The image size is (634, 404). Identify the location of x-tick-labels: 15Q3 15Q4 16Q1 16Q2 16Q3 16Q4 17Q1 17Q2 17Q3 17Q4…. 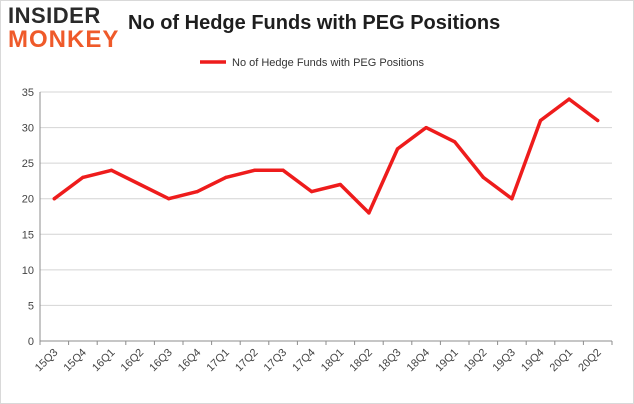
(318, 361).